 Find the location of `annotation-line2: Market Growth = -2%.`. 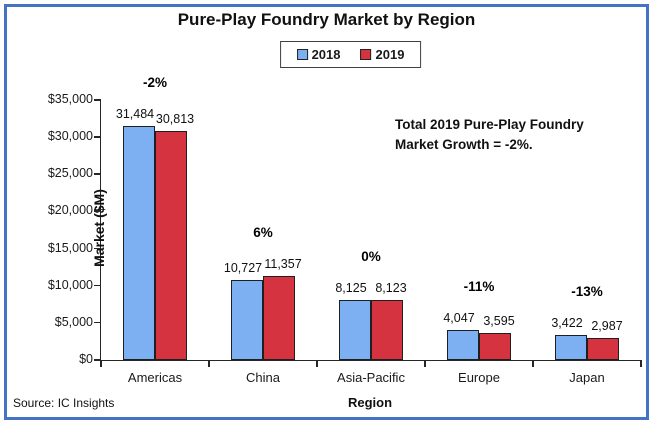

annotation-line2: Market Growth = -2%. is located at coordinates (464, 145).